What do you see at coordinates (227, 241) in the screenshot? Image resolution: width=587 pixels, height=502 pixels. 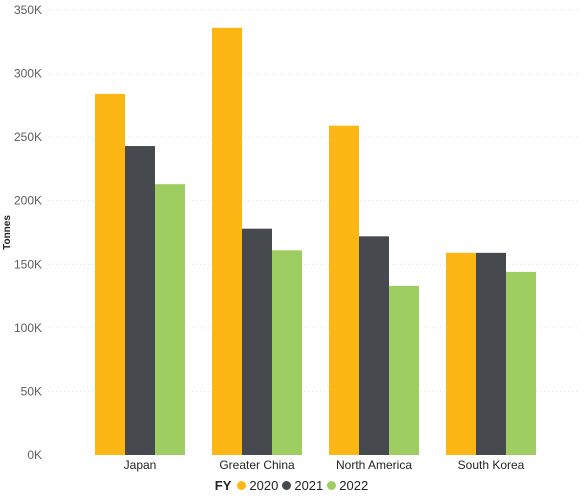 I see `bar-greater-china-2020` at bounding box center [227, 241].